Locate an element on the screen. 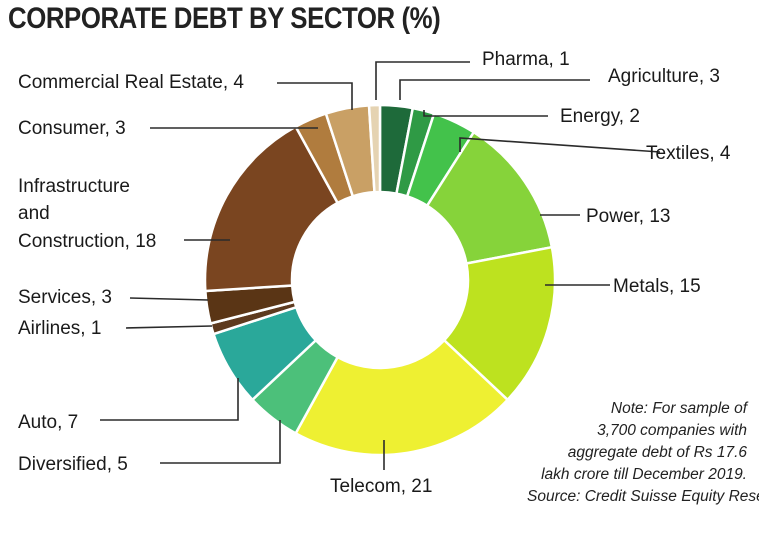 The image size is (759, 538). label-energy: Energy, 2 is located at coordinates (600, 116).